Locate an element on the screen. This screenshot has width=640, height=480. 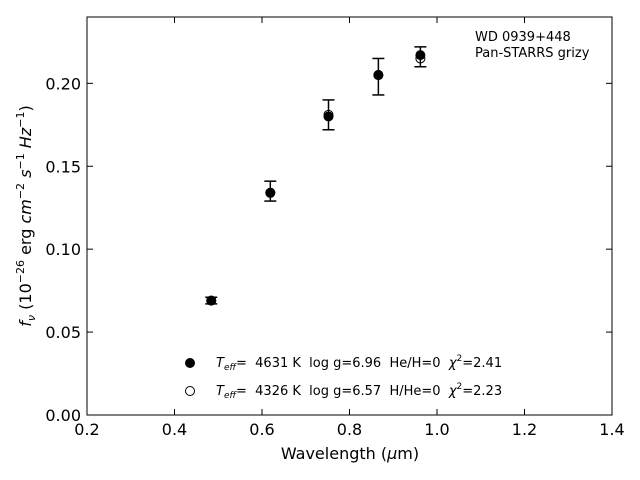
legend-marker-filled is located at coordinates (190, 363).